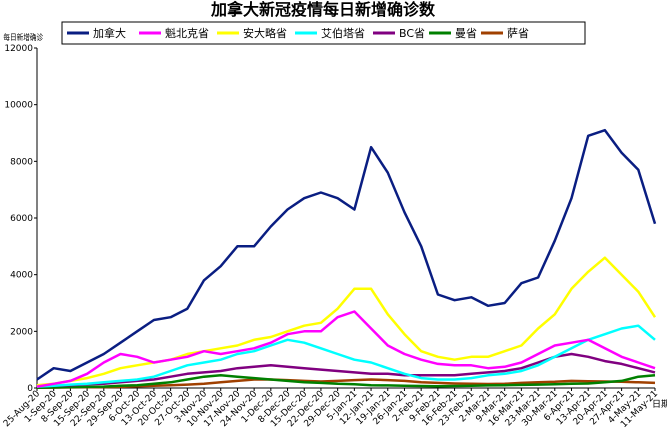 This screenshot has height=431, width=667. Describe the element at coordinates (343, 33) in the screenshot. I see `legend-label: 艾伯塔省` at that location.